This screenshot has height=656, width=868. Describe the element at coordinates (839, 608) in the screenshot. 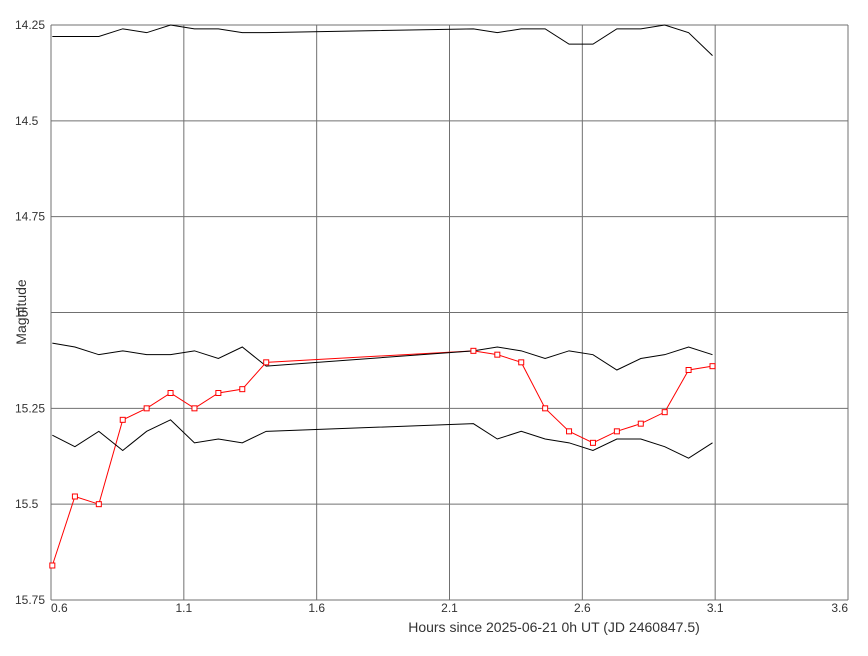

I see `x-tick-label: 3.6` at that location.